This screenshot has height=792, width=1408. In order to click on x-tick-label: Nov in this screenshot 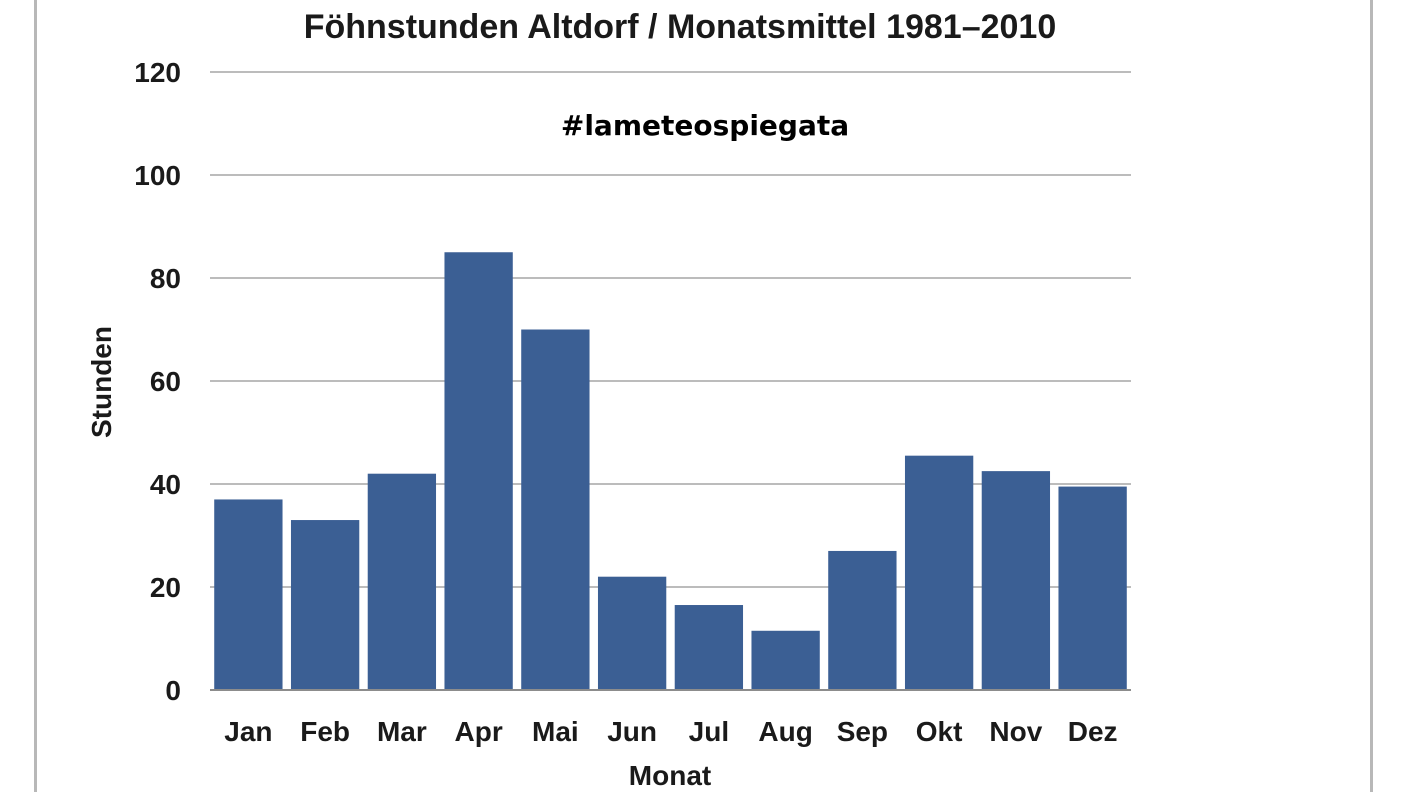, I will do `click(1015, 731)`.